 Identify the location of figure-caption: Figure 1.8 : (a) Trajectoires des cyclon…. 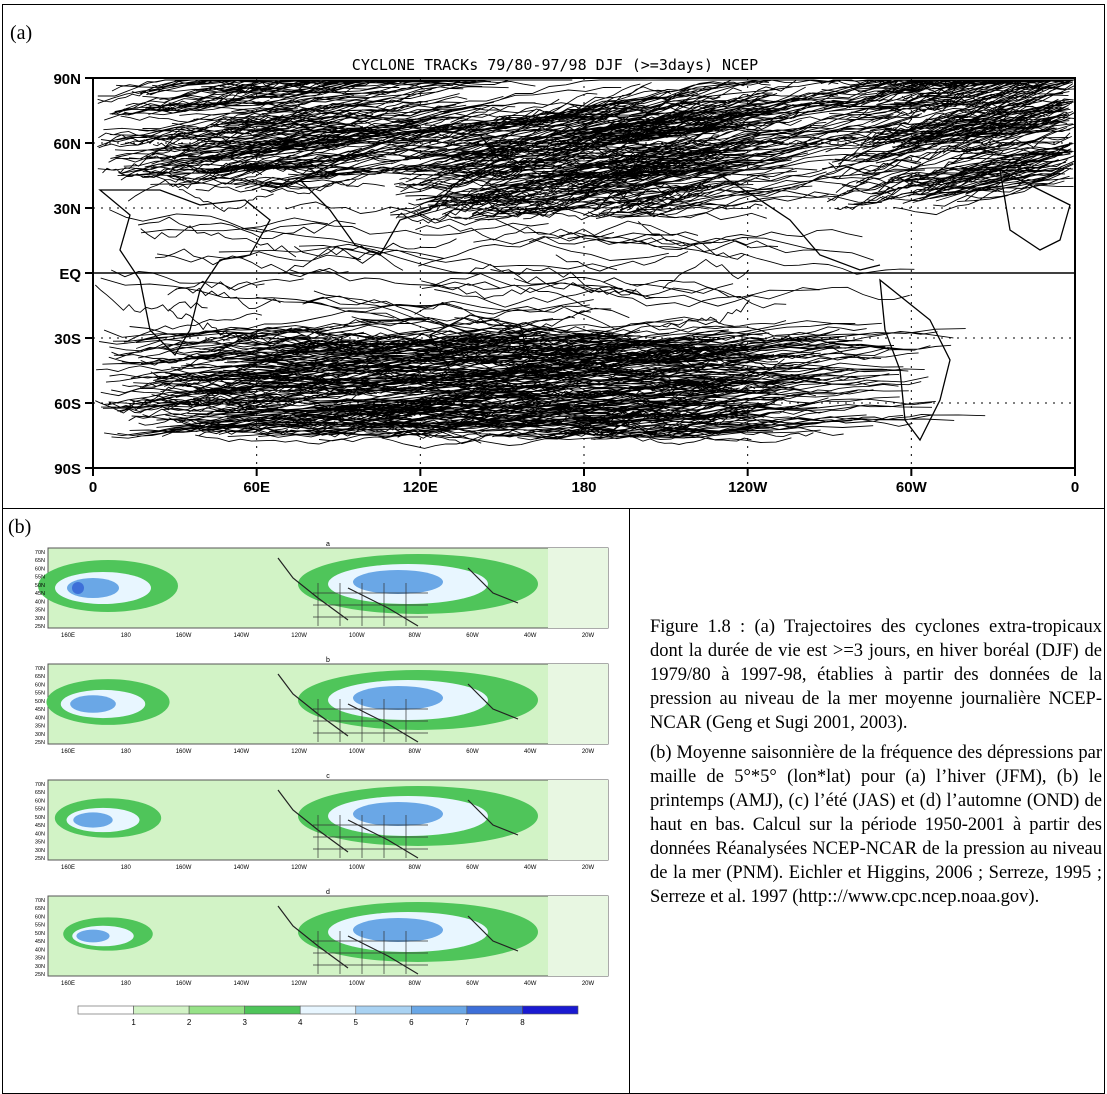
(876, 765).